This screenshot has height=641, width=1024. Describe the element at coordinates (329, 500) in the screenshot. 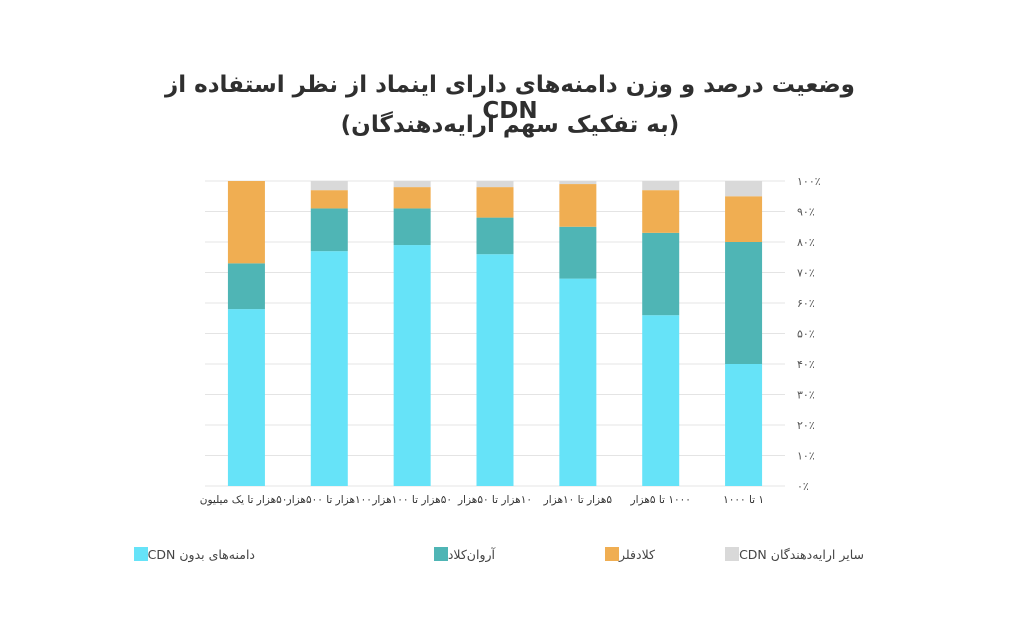

I see `x-tick-label: ۱۰۰هزار تا ۵۰۰هزار` at that location.